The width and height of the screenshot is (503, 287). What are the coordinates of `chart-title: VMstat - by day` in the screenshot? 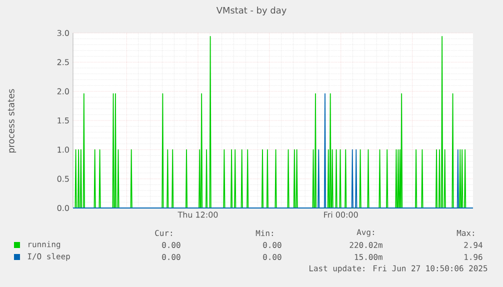 It's located at (251, 11).